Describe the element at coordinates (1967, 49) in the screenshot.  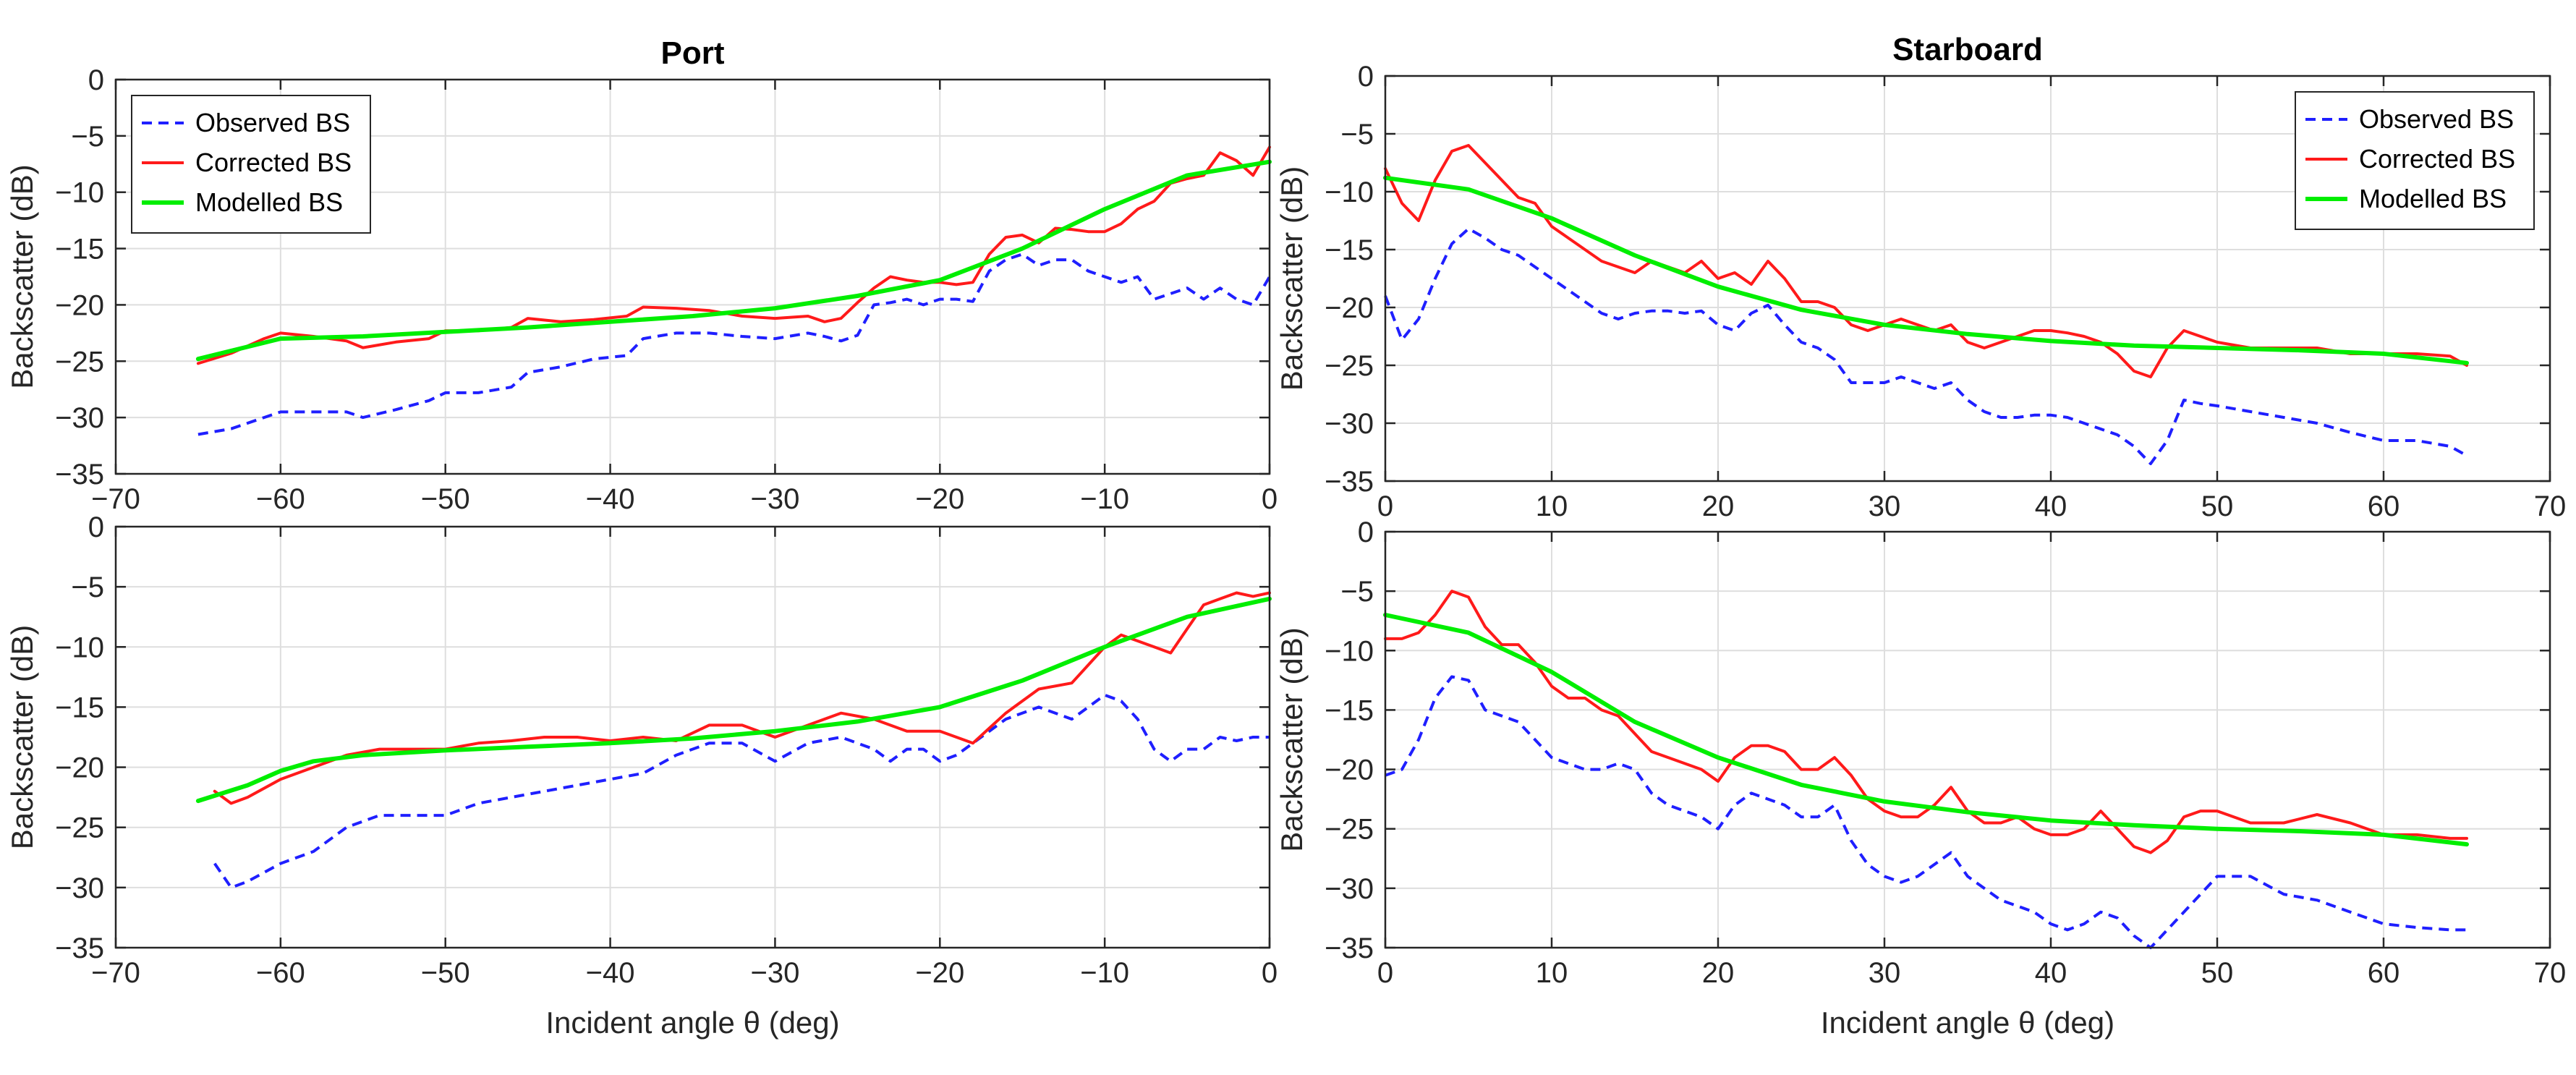
I see `chart-title: Starboard` at that location.